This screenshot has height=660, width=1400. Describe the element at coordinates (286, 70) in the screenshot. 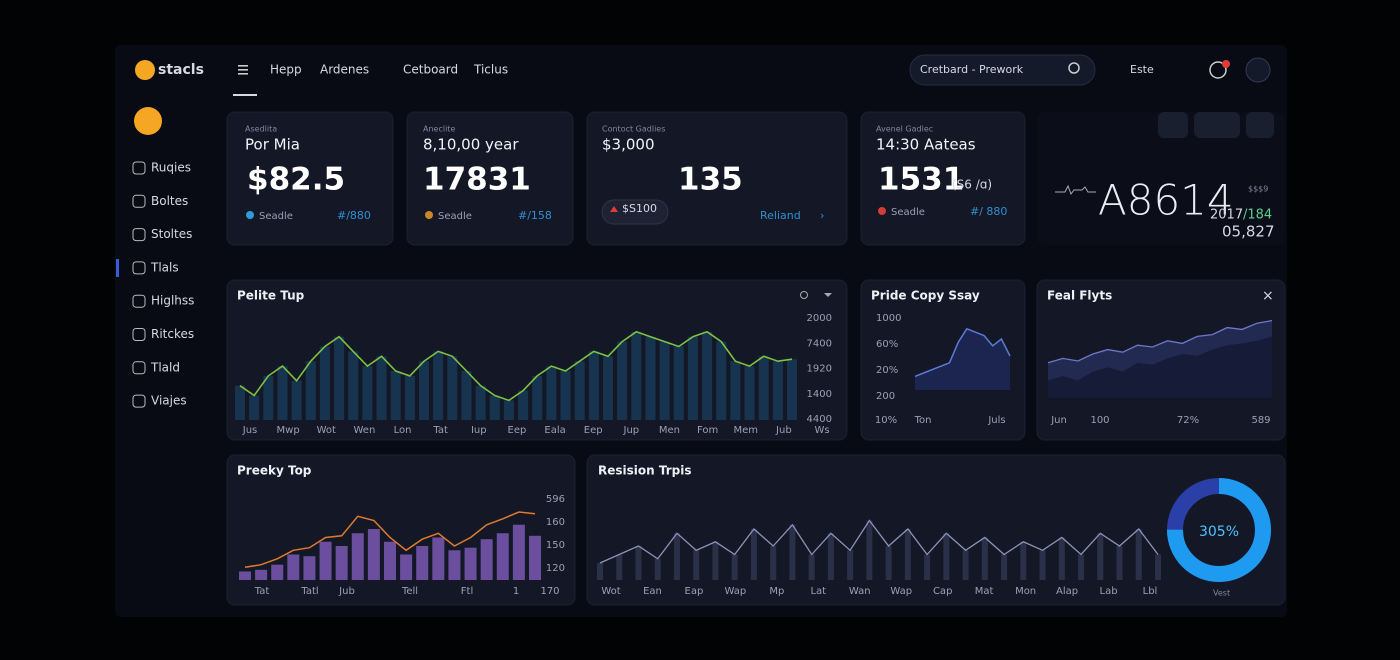

I see `nav-item: Hepp` at that location.